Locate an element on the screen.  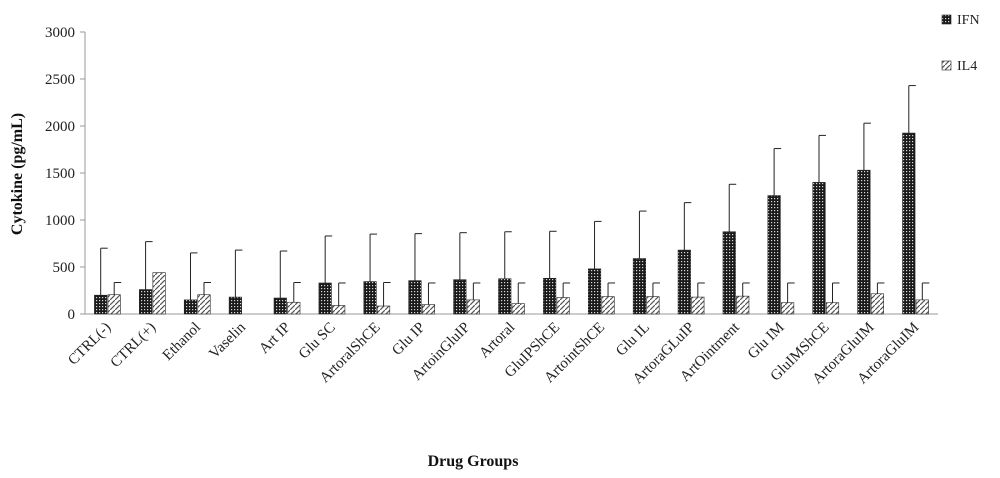
y-tick-label: 1000 is located at coordinates (60, 221).